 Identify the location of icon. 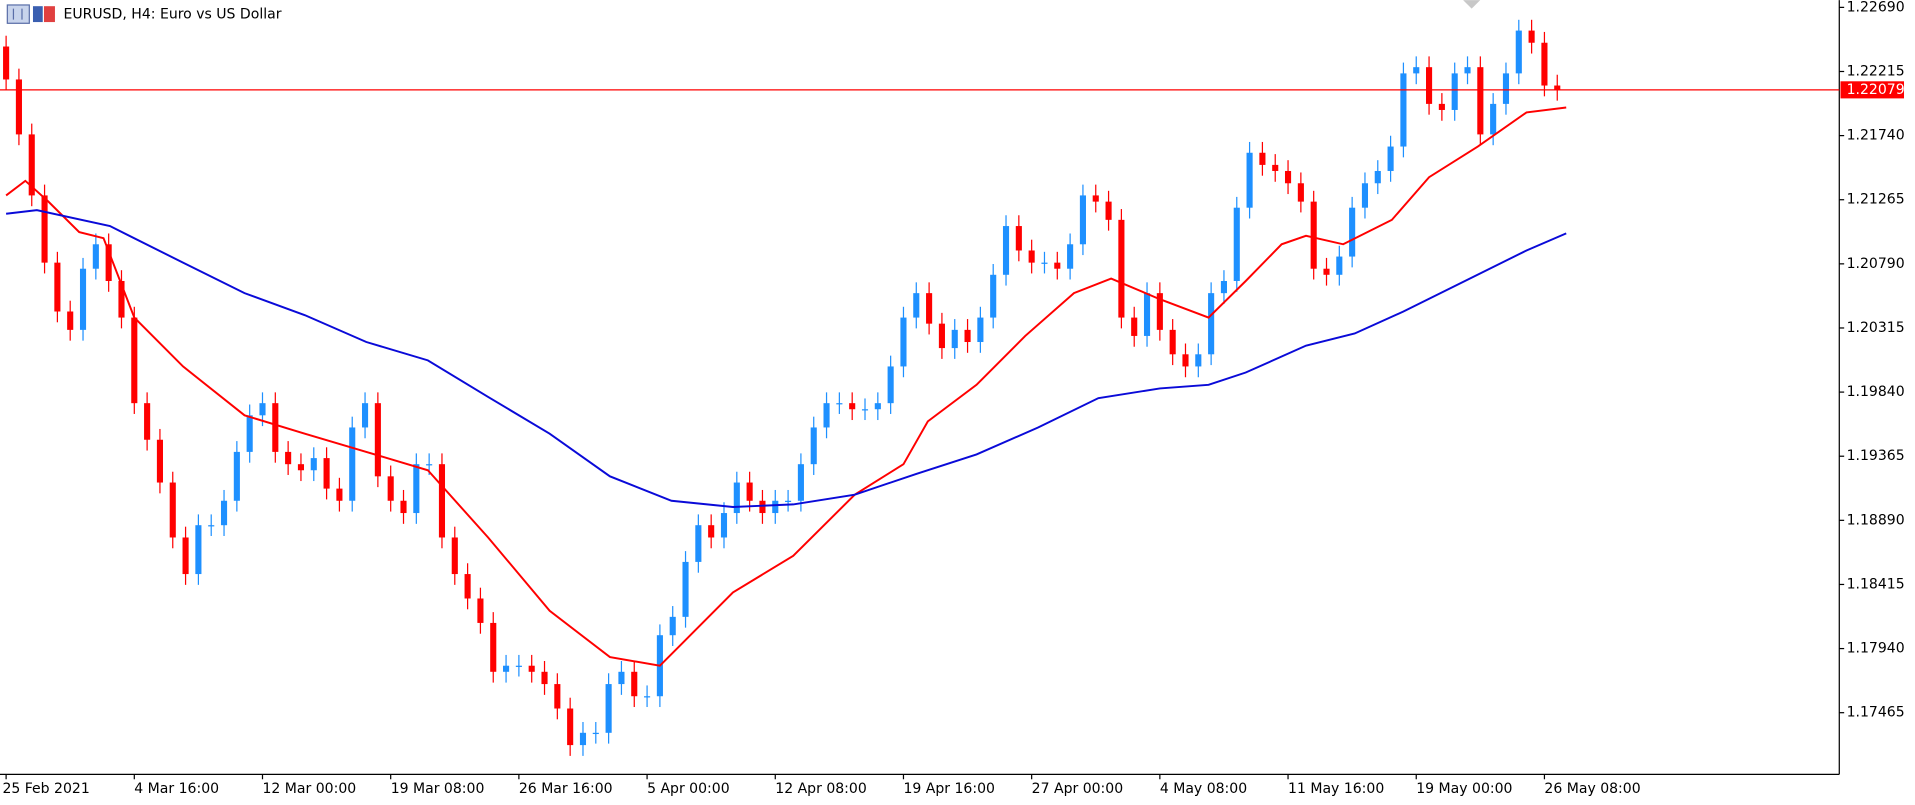
(18, 14).